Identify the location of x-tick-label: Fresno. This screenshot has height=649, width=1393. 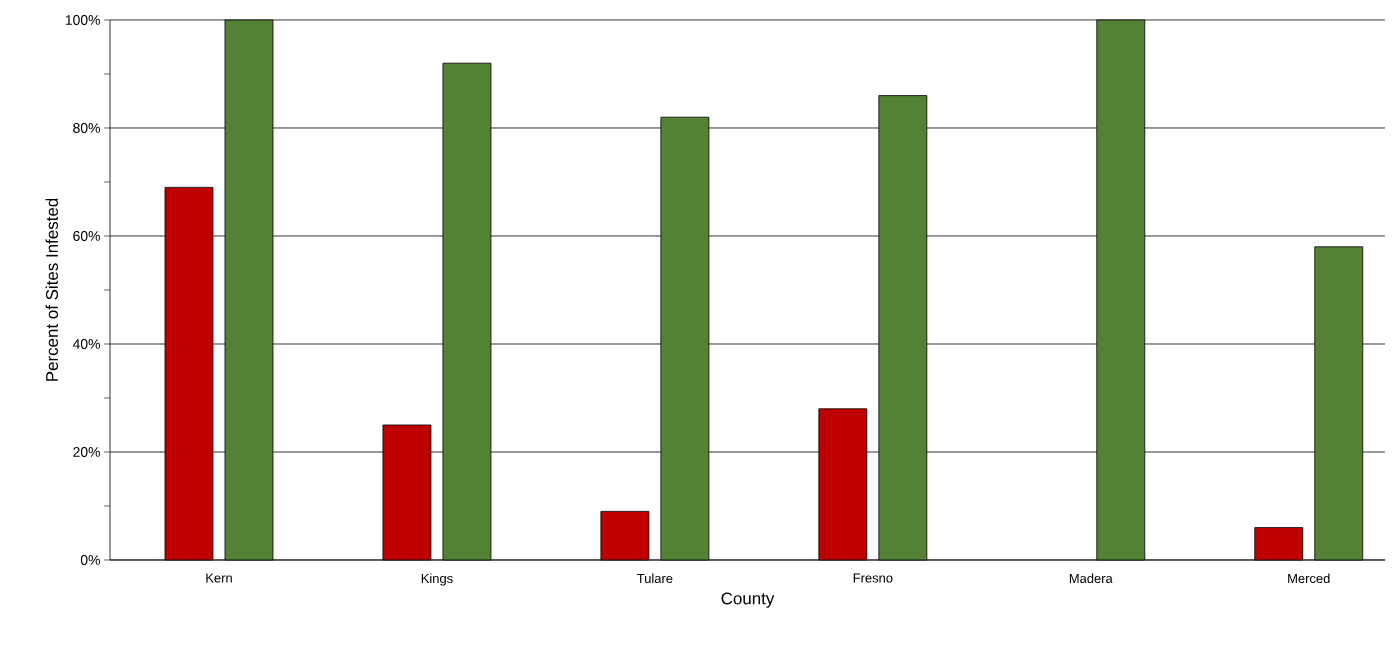
(873, 578).